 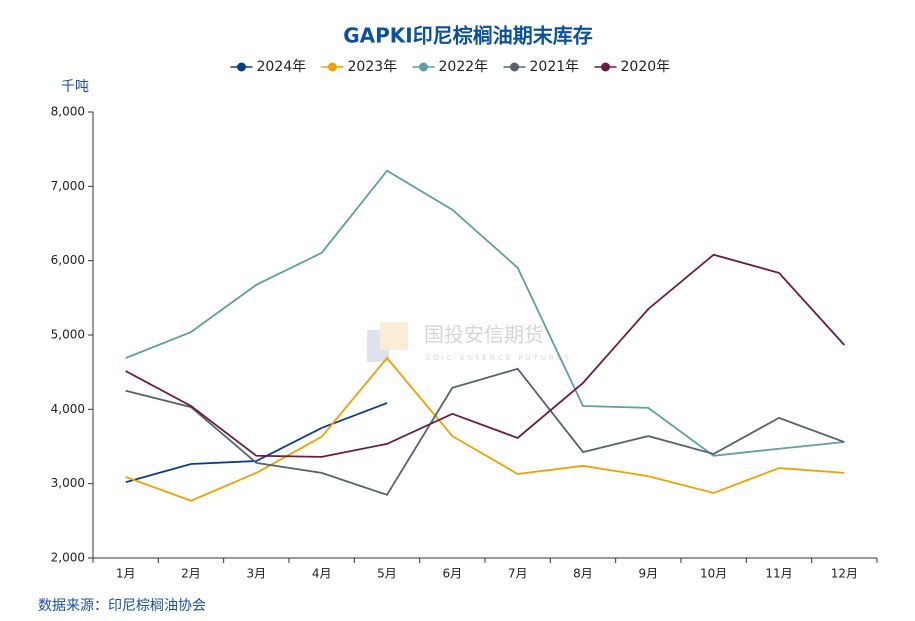 I want to click on source-note: 数据来源：印尼棕榈油协会, so click(x=122, y=606).